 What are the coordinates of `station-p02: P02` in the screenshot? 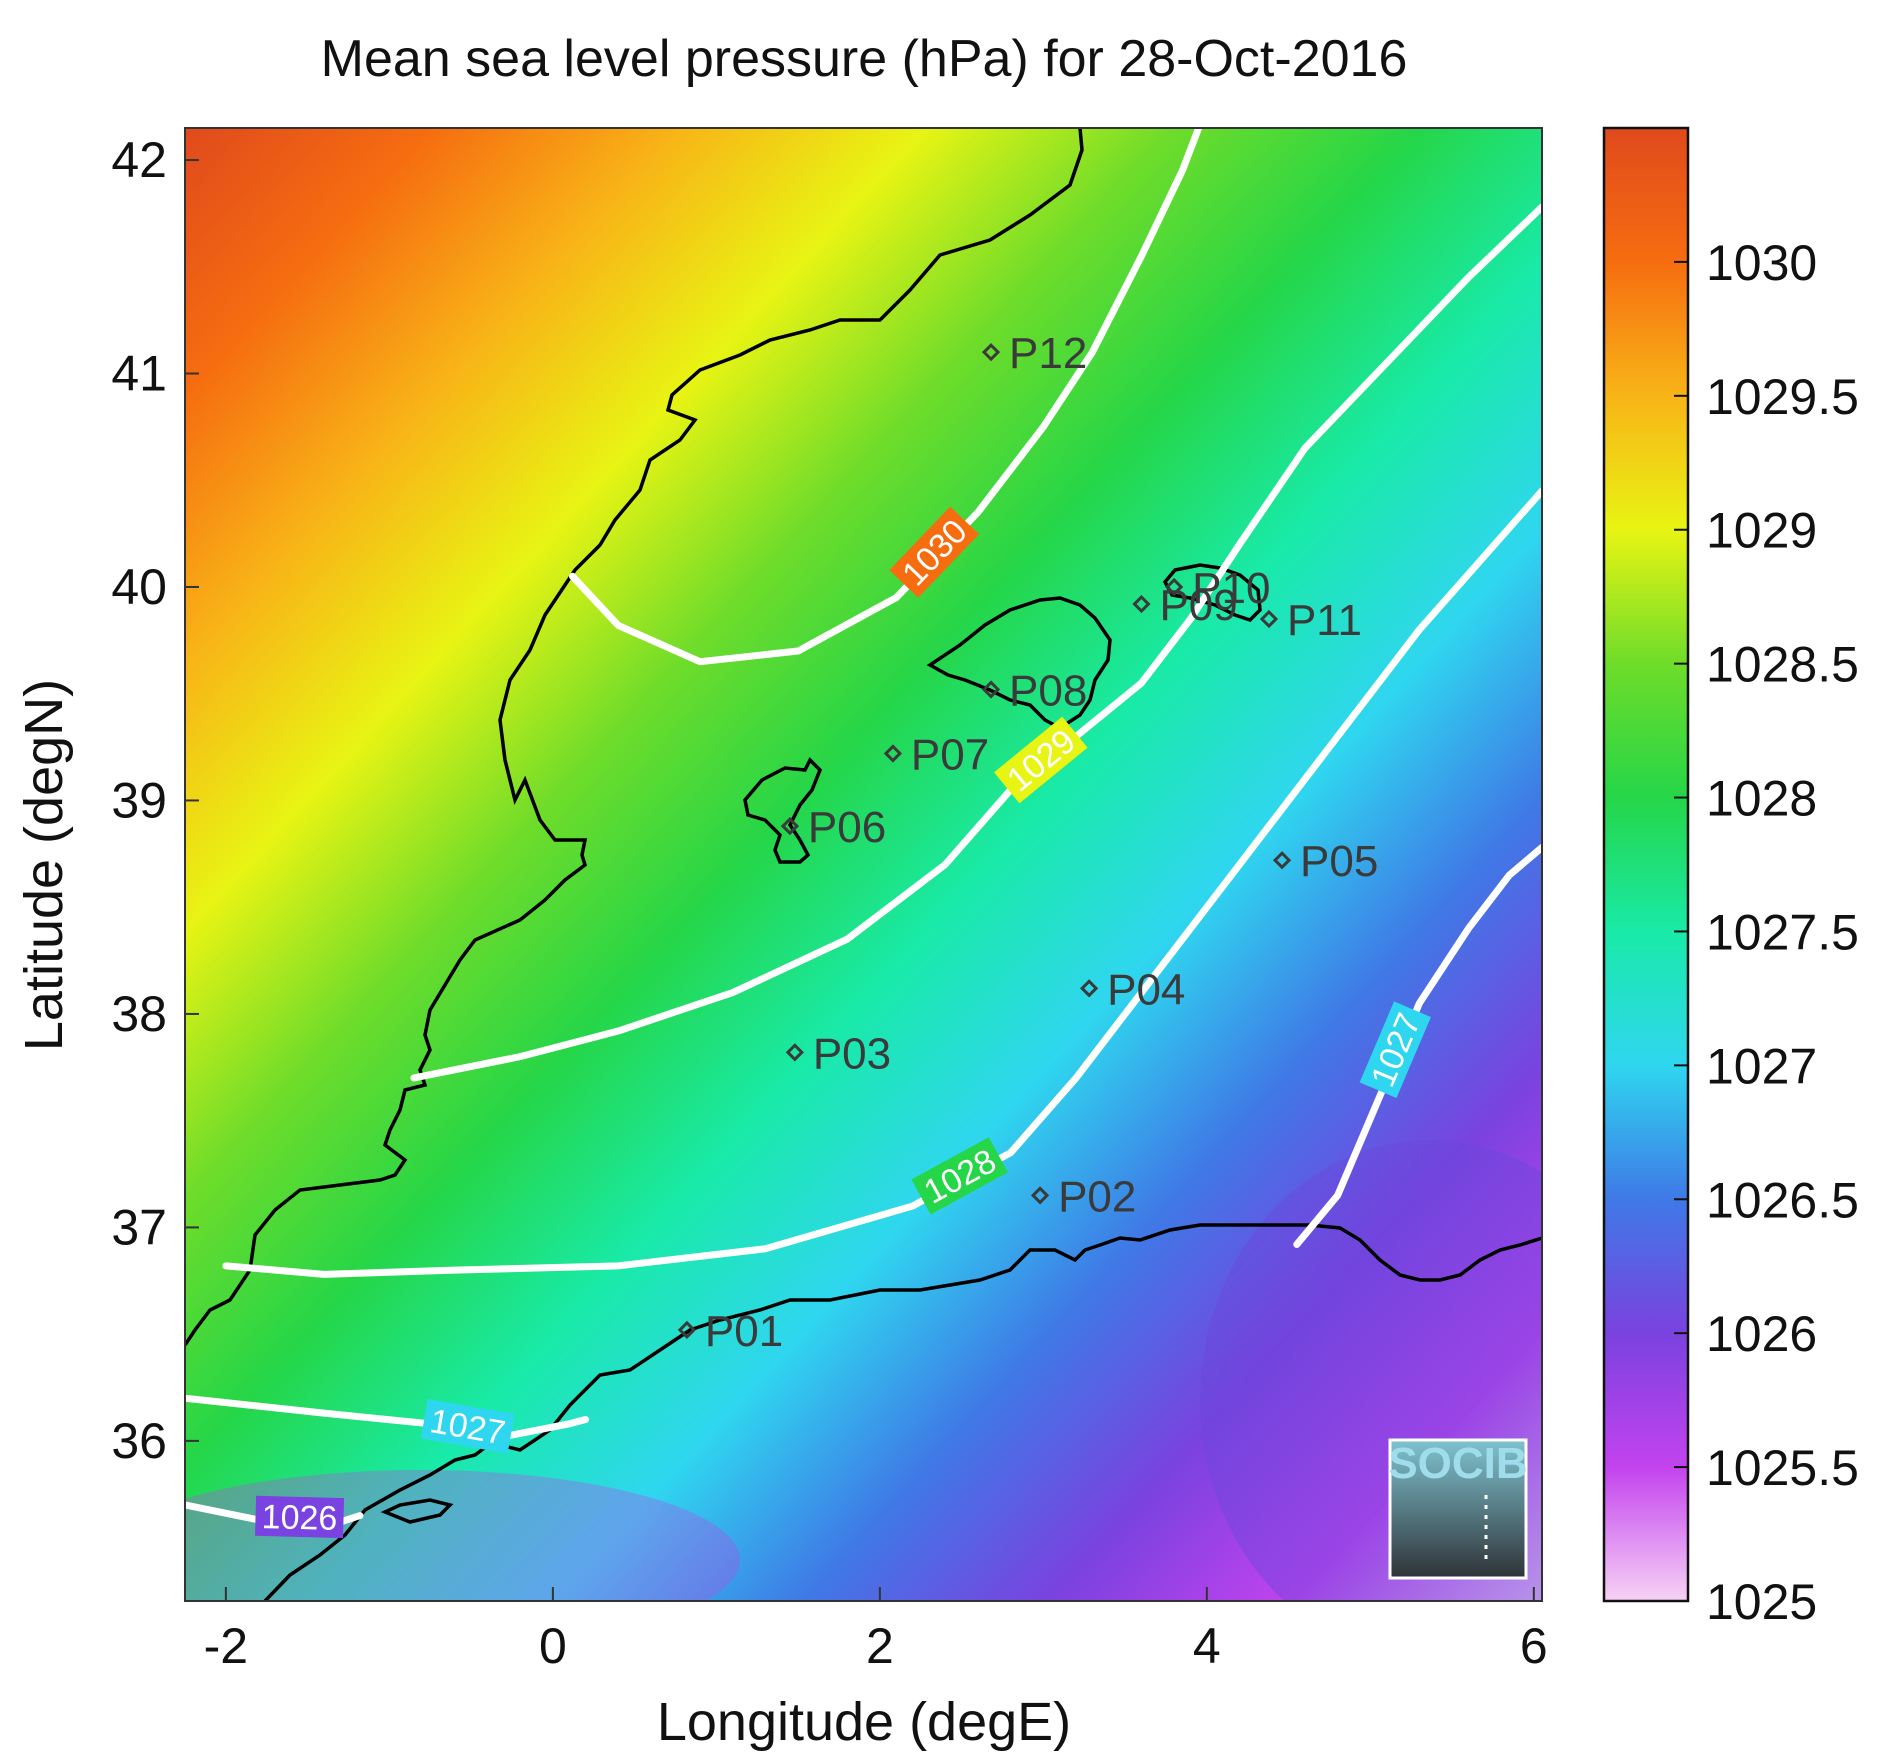 It's located at (1083, 1196).